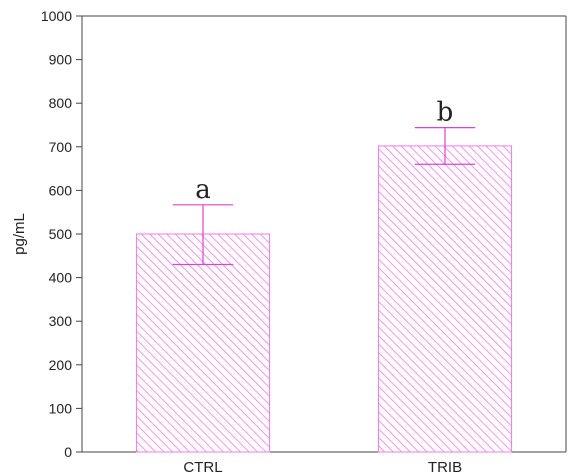  I want to click on y-tick-label: 1000, so click(56, 16).